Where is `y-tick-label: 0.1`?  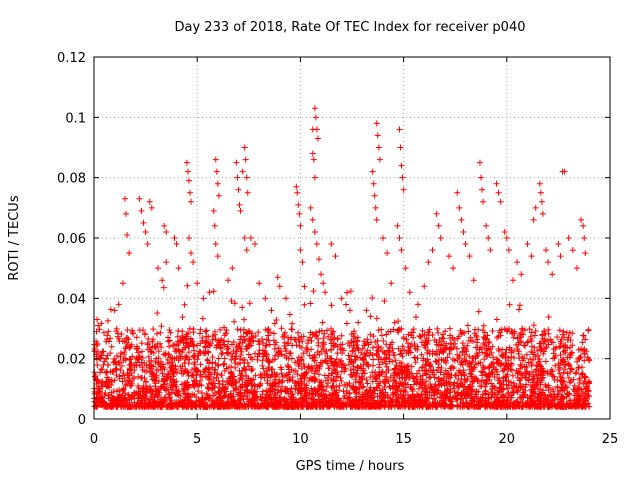
y-tick-label: 0.1 is located at coordinates (75, 118).